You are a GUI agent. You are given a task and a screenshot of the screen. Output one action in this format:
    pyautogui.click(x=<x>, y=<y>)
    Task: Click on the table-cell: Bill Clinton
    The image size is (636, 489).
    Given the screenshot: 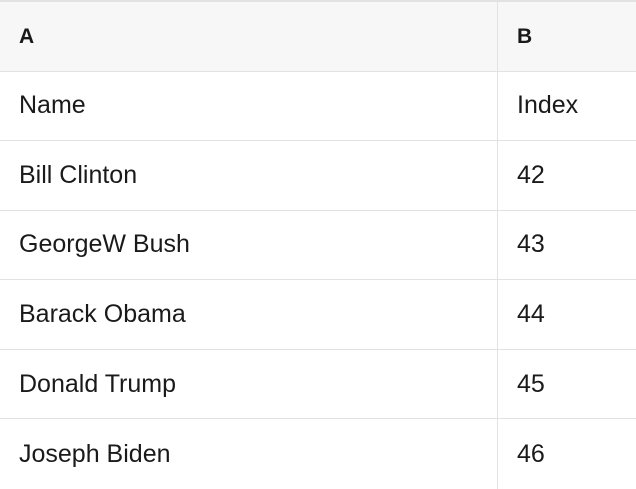 What is the action you would take?
    pyautogui.click(x=78, y=174)
    